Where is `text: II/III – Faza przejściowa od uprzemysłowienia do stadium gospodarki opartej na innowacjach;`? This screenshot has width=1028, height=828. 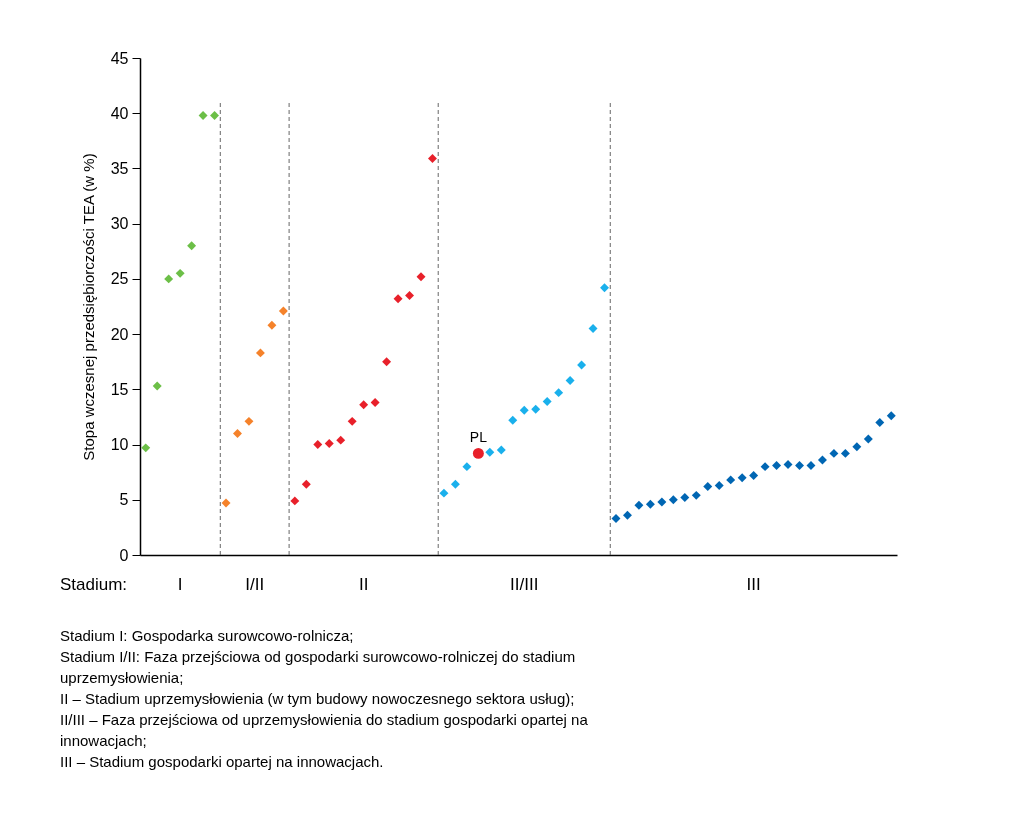
text: II/III – Faza przejściowa od uprzemysłowienia do stadium gospodarki opartej na innowacjach; is located at coordinates (324, 730).